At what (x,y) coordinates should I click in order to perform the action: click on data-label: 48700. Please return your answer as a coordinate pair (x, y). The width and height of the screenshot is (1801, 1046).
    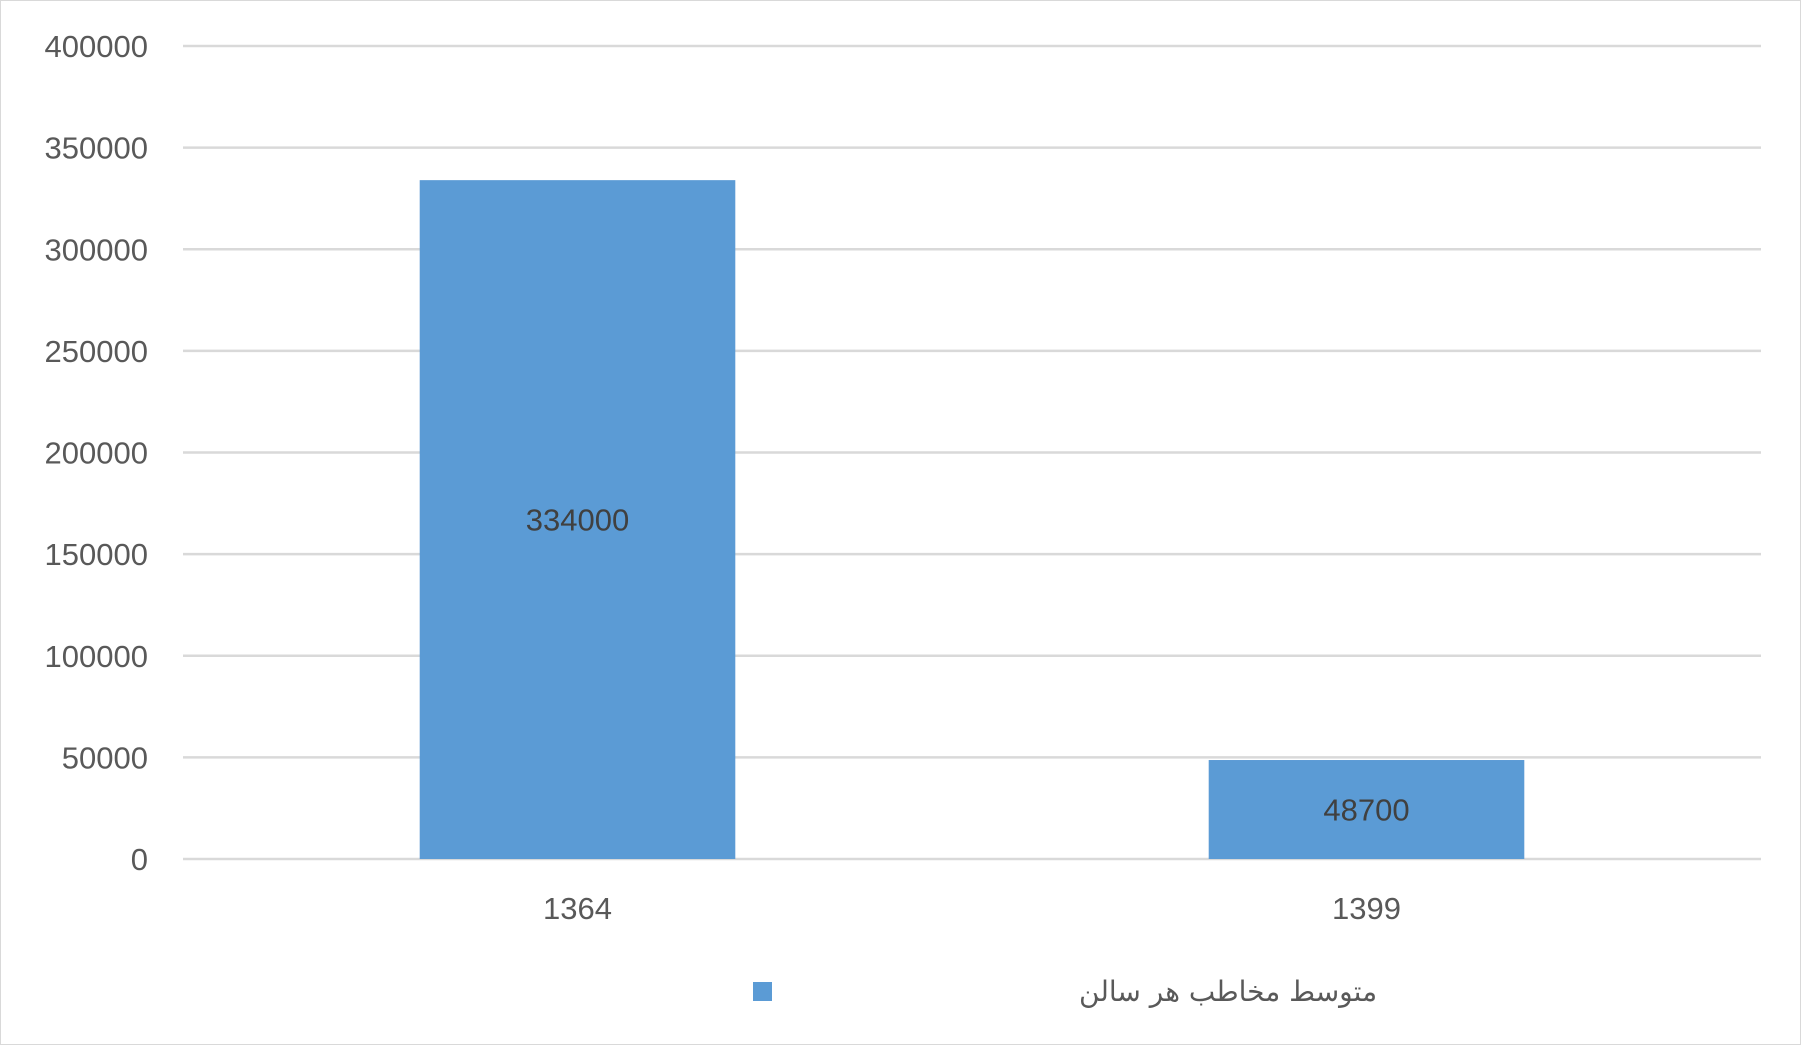
    Looking at the image, I should click on (1366, 810).